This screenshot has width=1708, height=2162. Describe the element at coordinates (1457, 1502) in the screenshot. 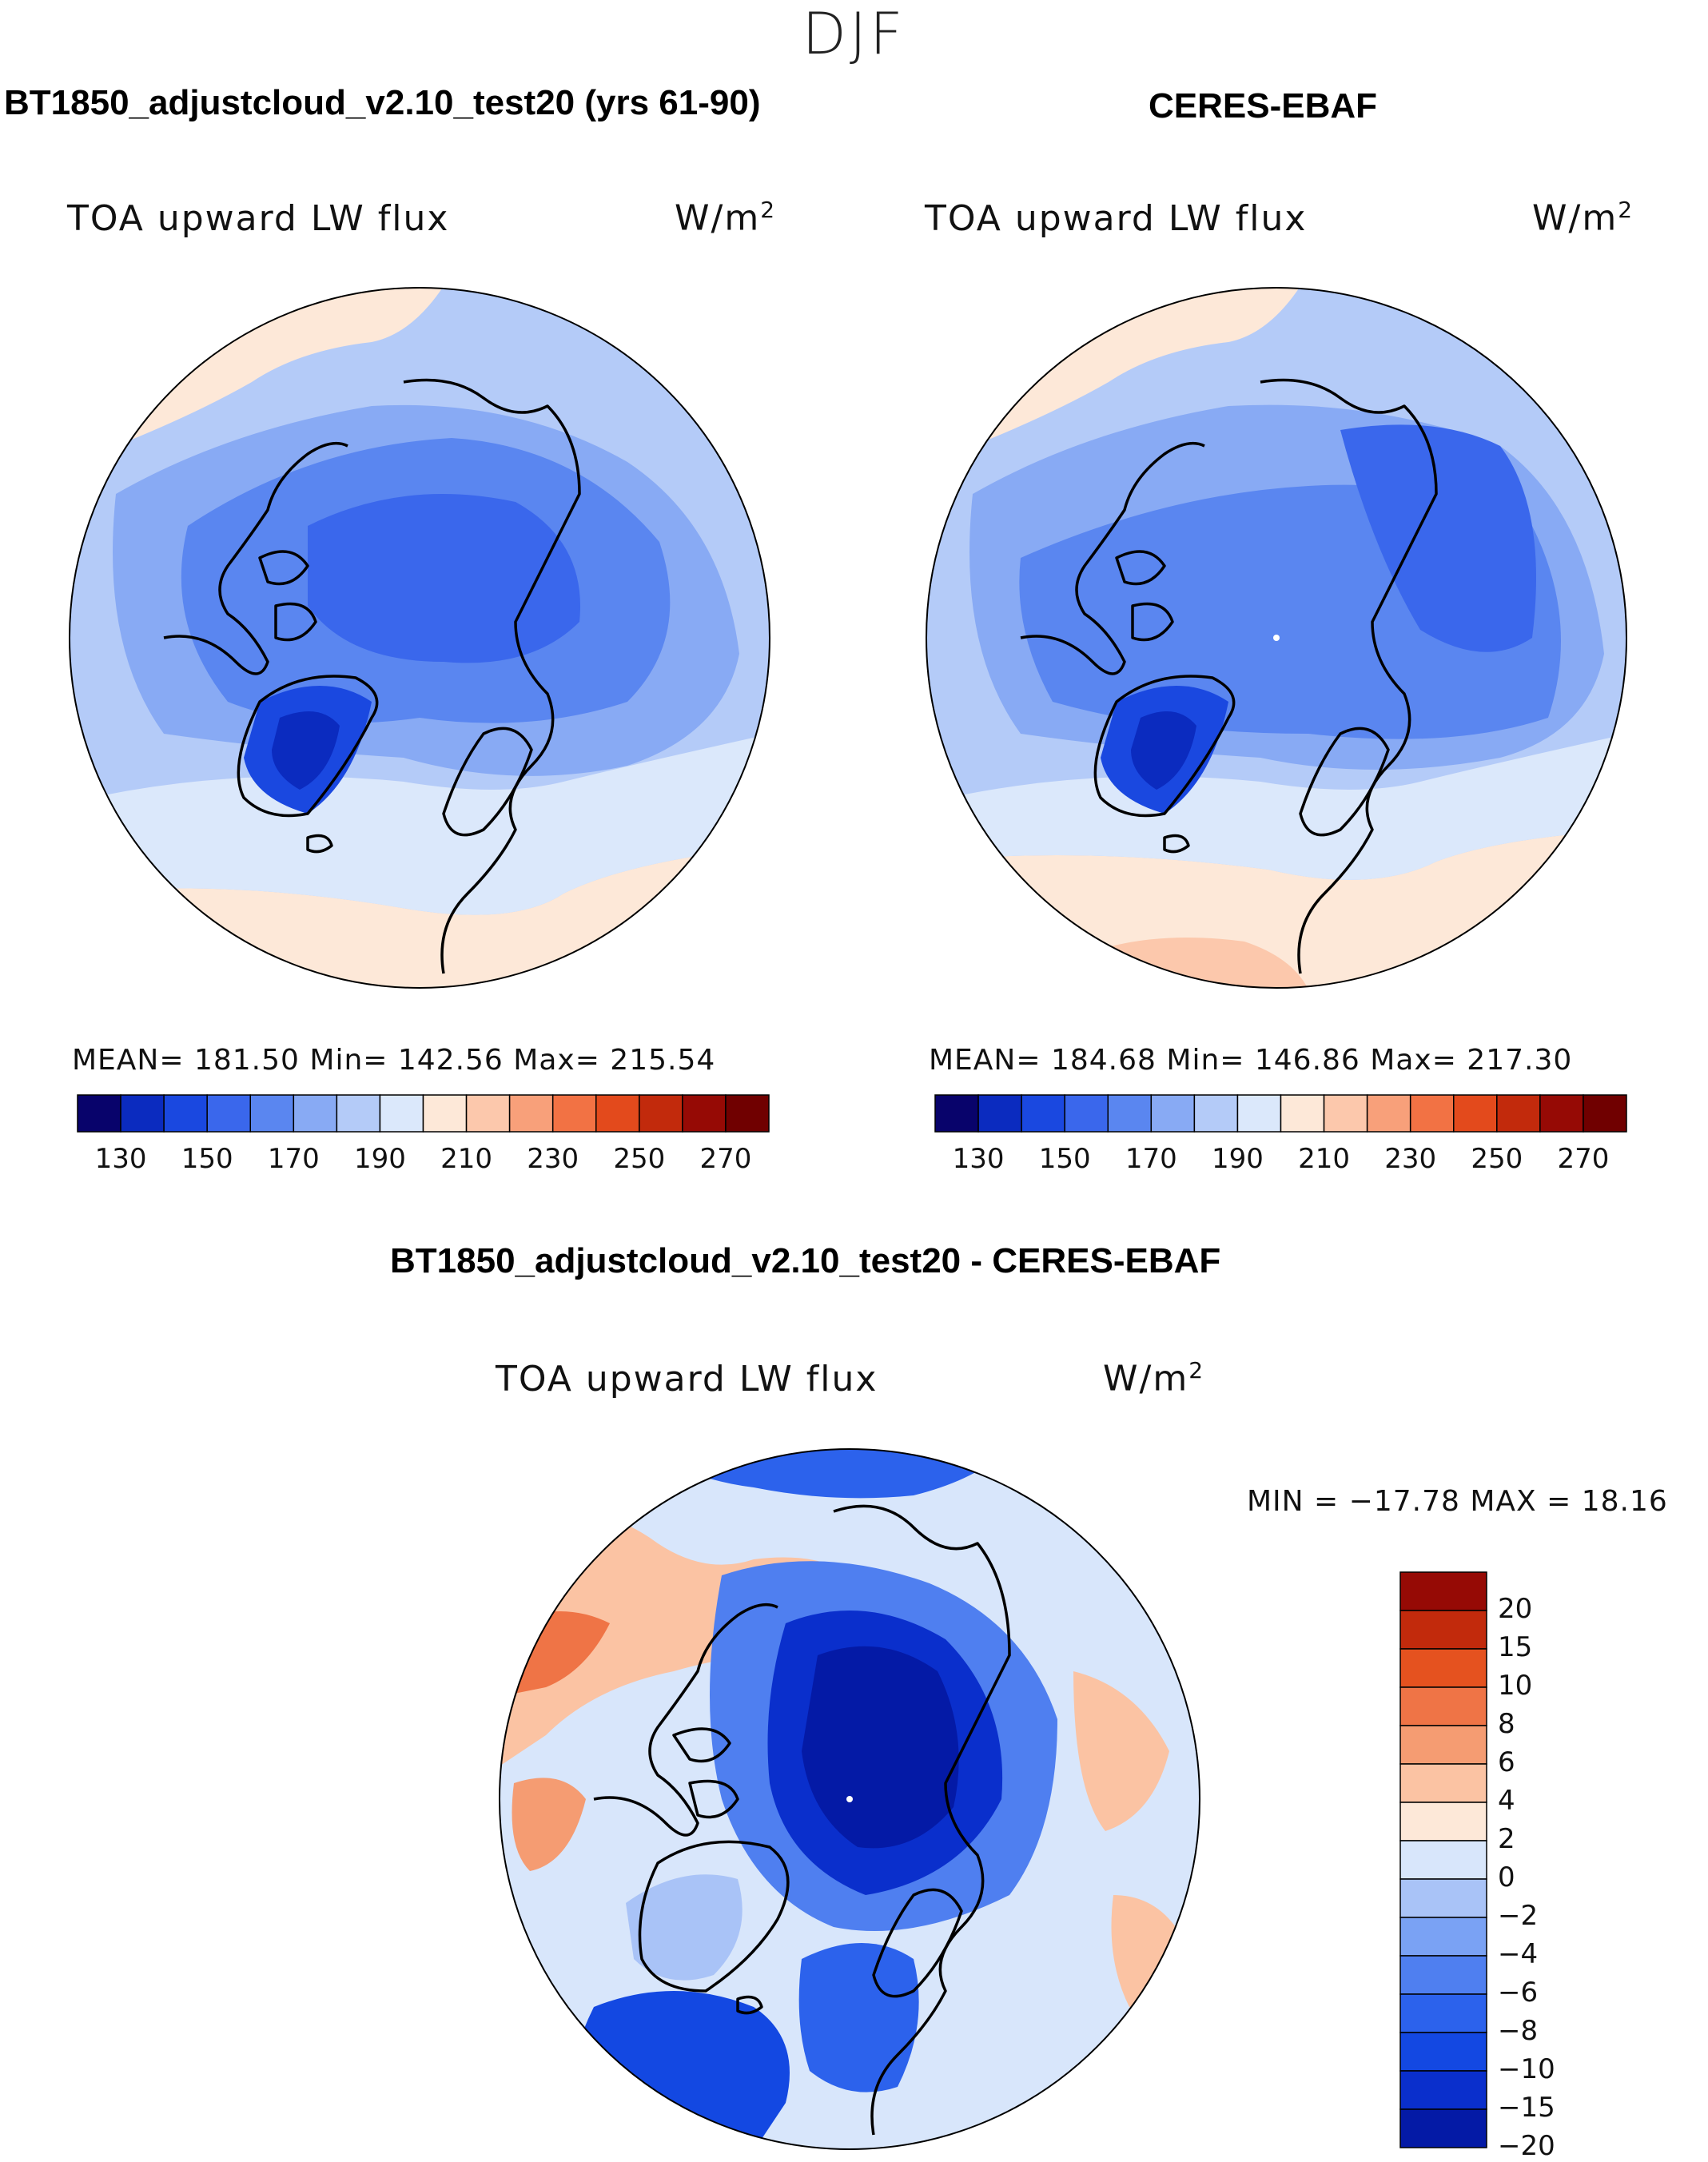

I see `panel3-stats: MIN = −17.78 MAX = 18.16` at that location.